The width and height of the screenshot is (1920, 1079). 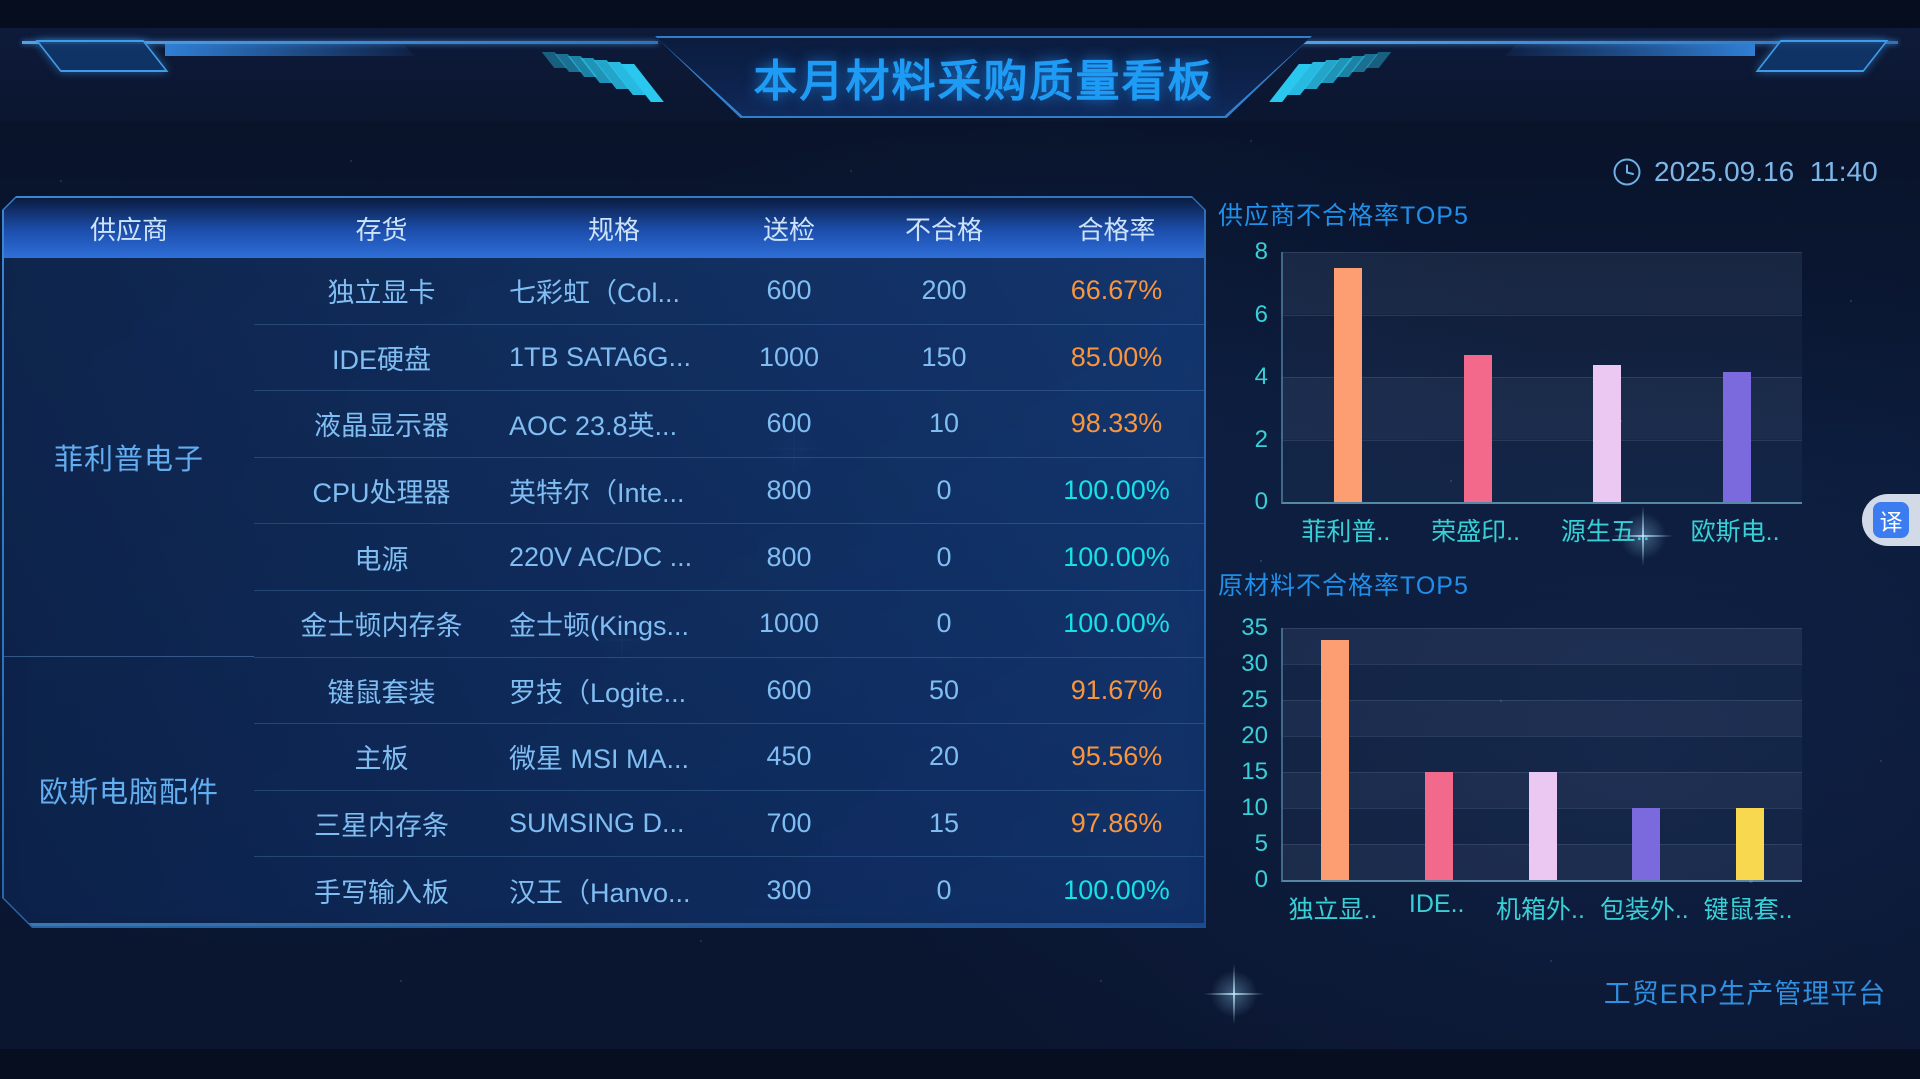 What do you see at coordinates (381, 359) in the screenshot?
I see `item-cell: IDE硬盘` at bounding box center [381, 359].